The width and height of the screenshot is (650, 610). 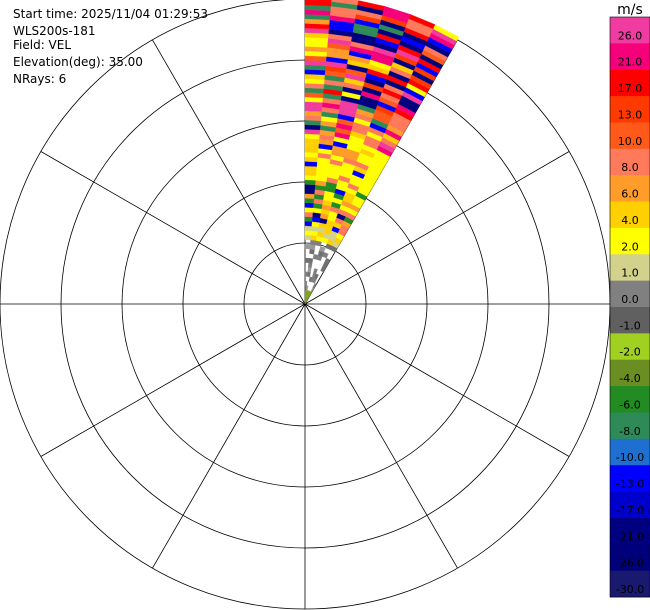 What do you see at coordinates (42, 45) in the screenshot?
I see `field-label: Field: VEL` at bounding box center [42, 45].